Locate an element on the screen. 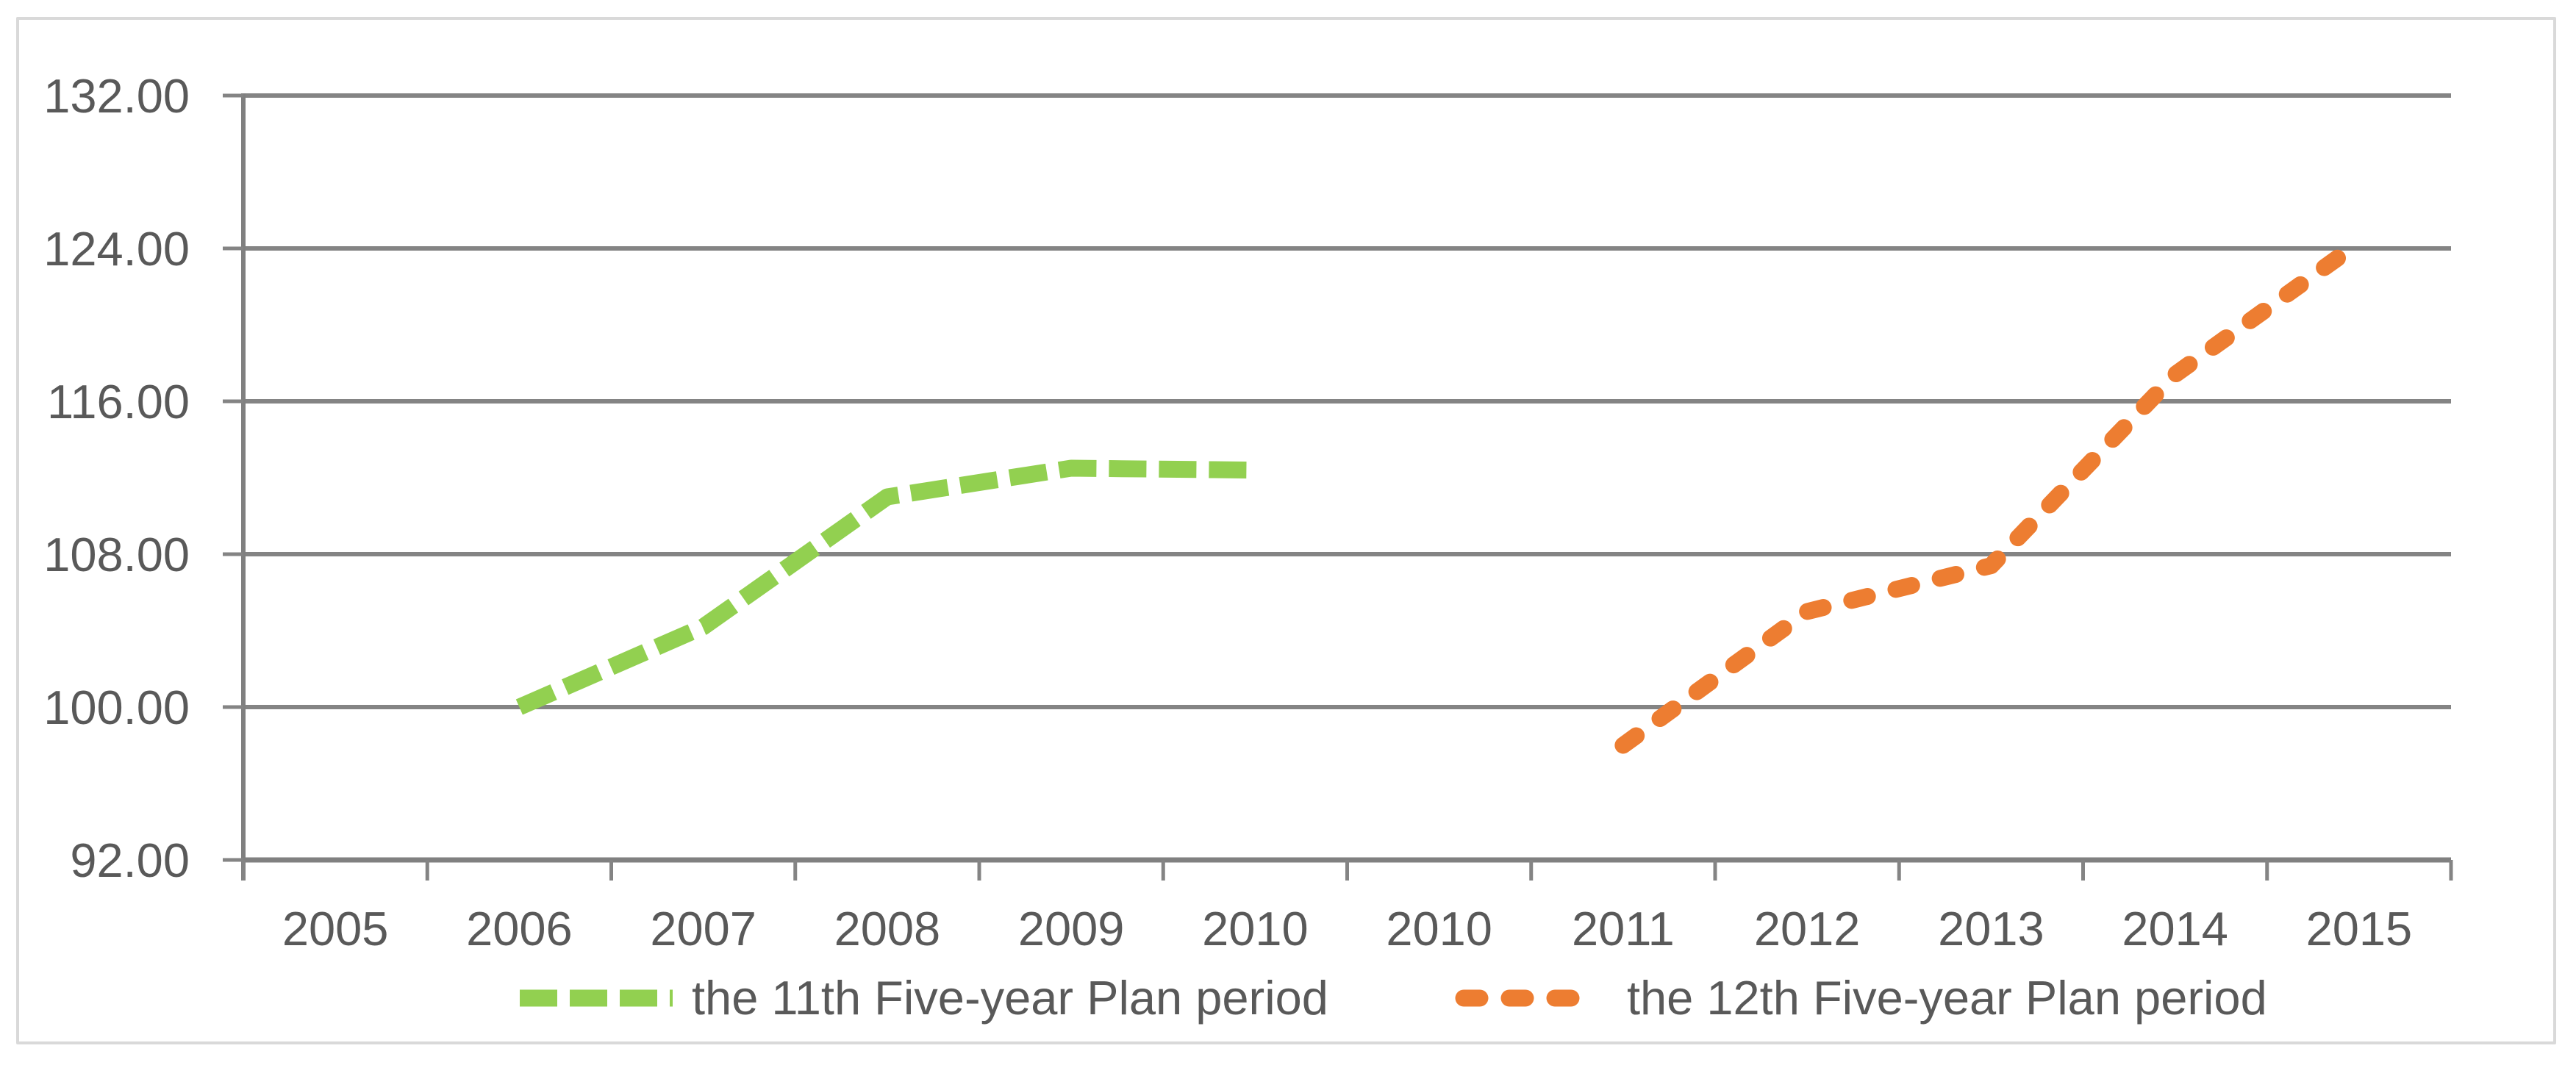 The image size is (2576, 1065). legend-item-12th-plan: the 12th Five-year Plan period is located at coordinates (1860, 998).